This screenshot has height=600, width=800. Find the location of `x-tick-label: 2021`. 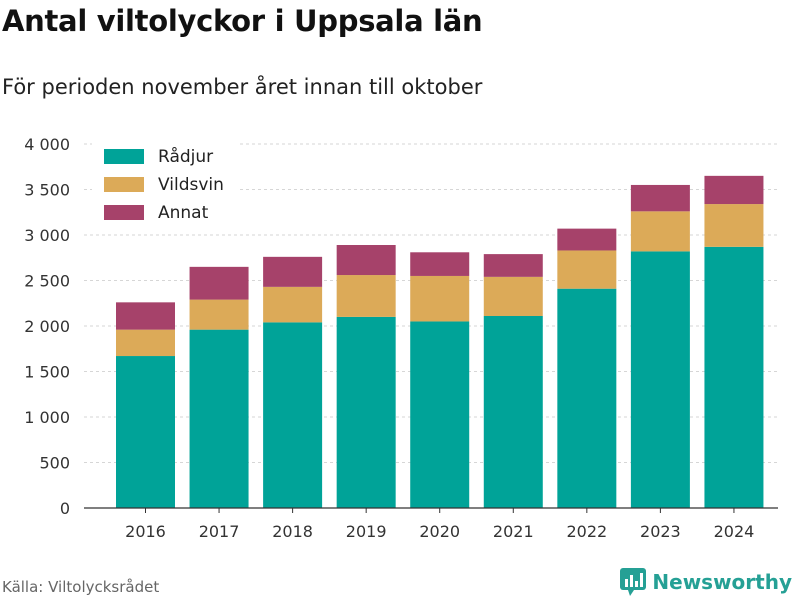

x-tick-label: 2021 is located at coordinates (513, 531).